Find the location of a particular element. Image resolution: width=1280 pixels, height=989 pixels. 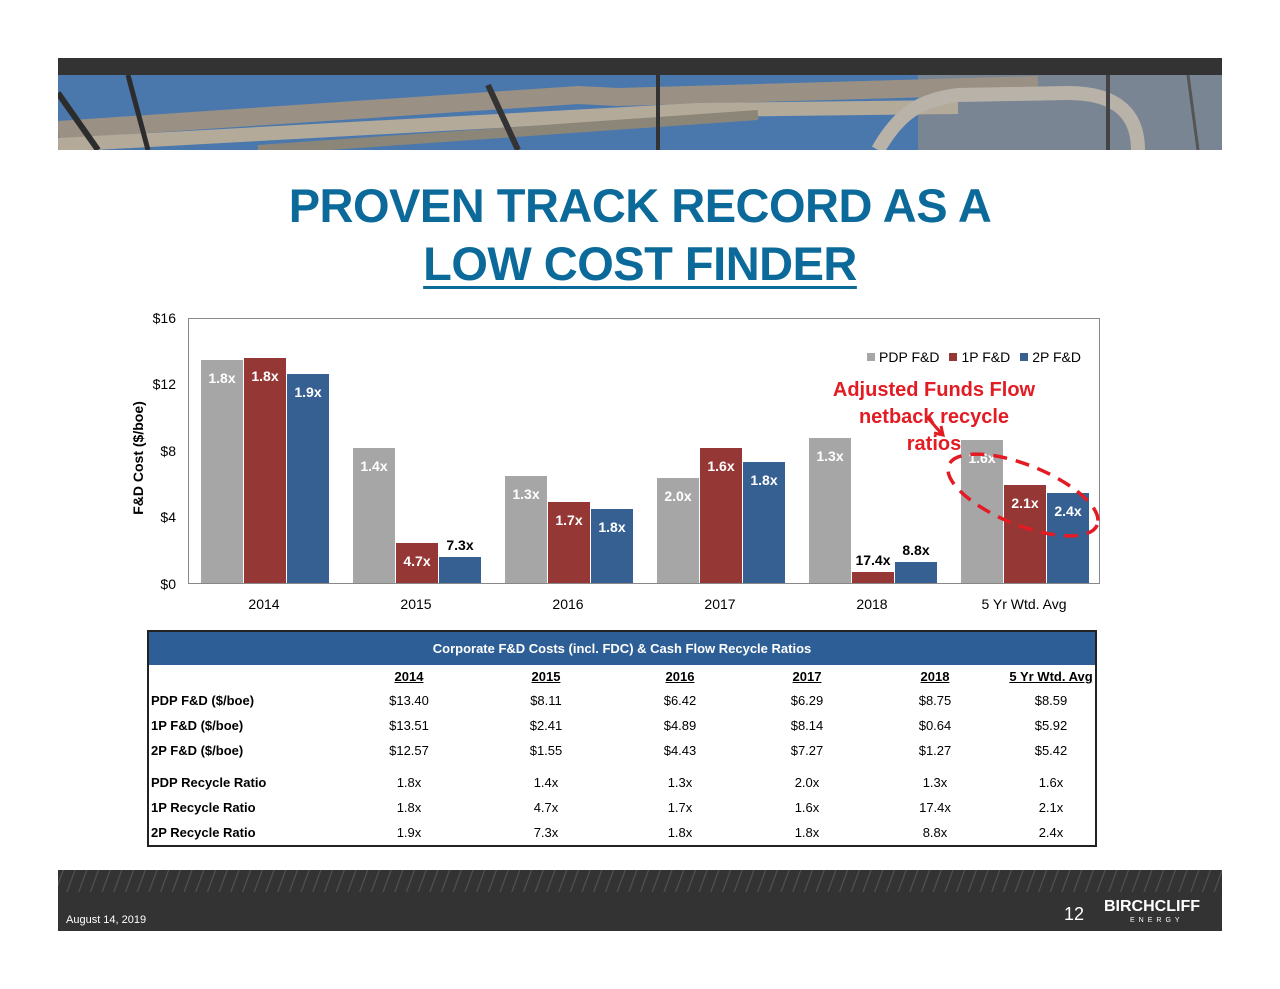

column-header: 2016 is located at coordinates (680, 676).